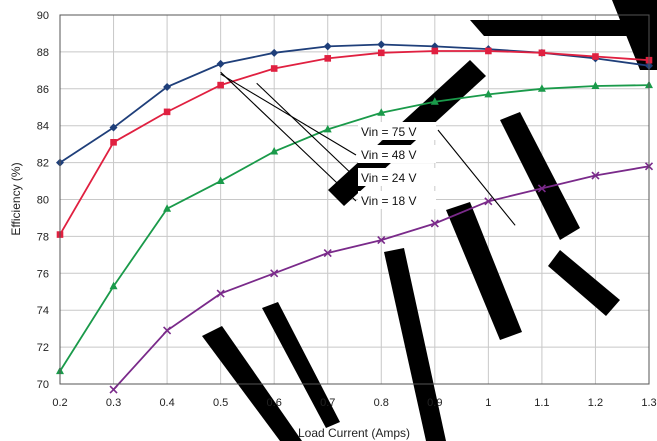 The image size is (657, 441). I want to click on x-axis-label: Load Current (Amps), so click(354, 433).